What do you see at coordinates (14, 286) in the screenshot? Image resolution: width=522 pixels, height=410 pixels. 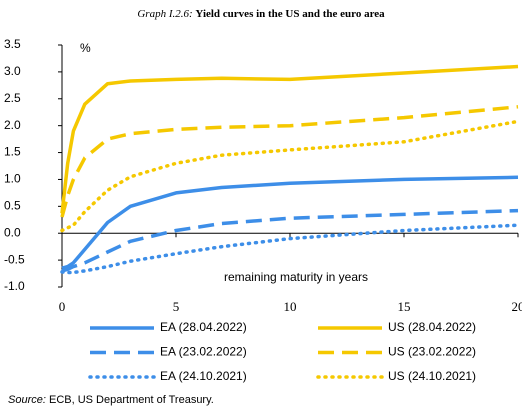 I see `y-tick-label: -1.0` at bounding box center [14, 286].